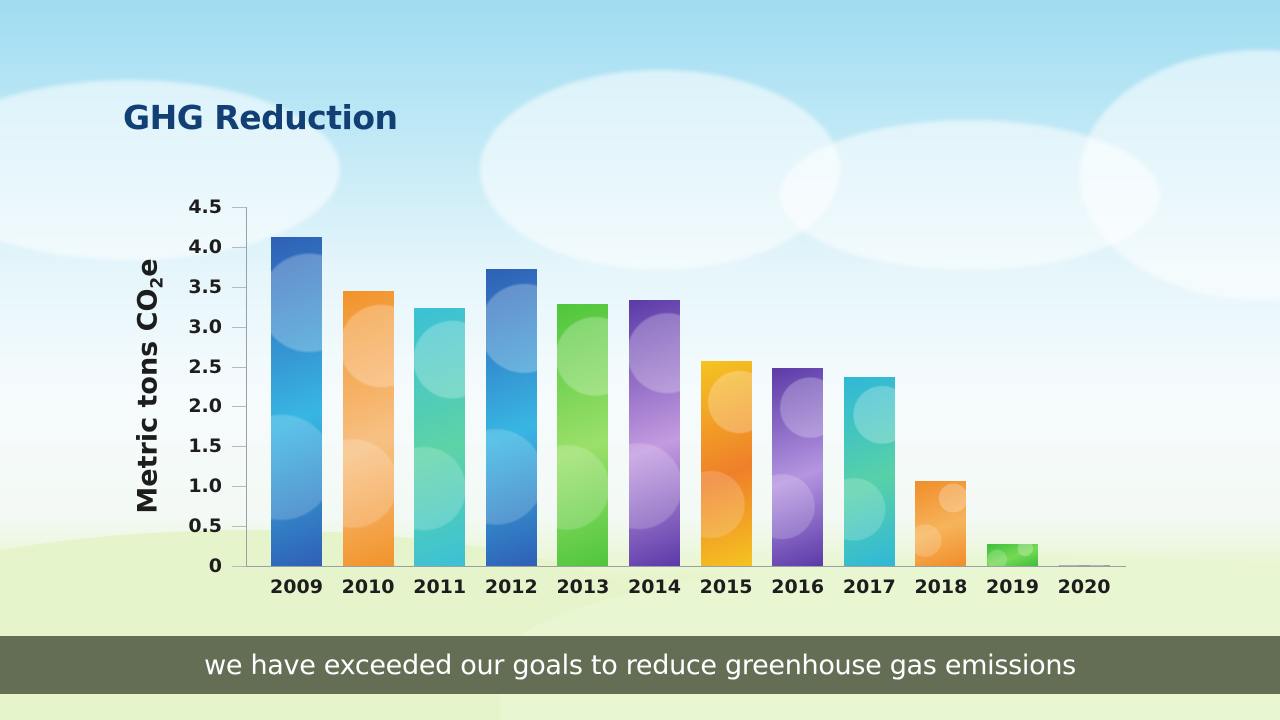 The height and width of the screenshot is (720, 1280). Describe the element at coordinates (511, 587) in the screenshot. I see `x-tick-label: 2012` at that location.